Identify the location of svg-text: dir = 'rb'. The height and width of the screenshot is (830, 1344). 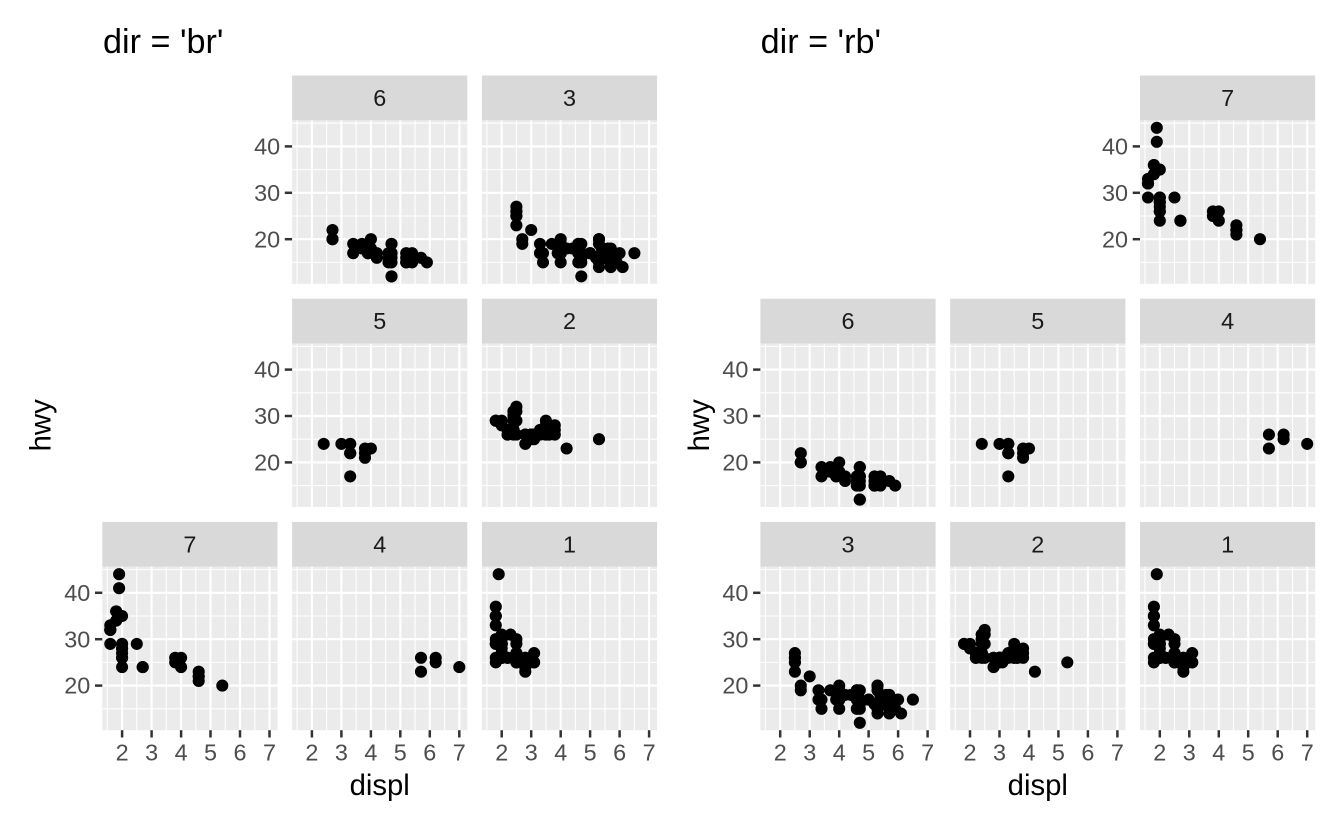
(821, 42).